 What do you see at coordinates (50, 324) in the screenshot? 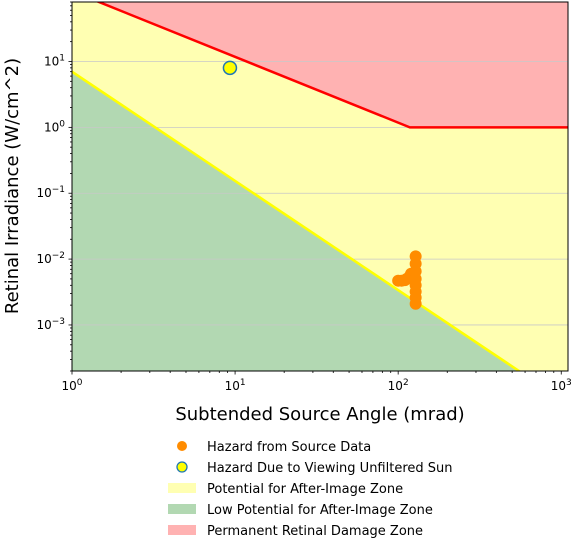
I see `y-tick-label: 10⁻³` at bounding box center [50, 324].